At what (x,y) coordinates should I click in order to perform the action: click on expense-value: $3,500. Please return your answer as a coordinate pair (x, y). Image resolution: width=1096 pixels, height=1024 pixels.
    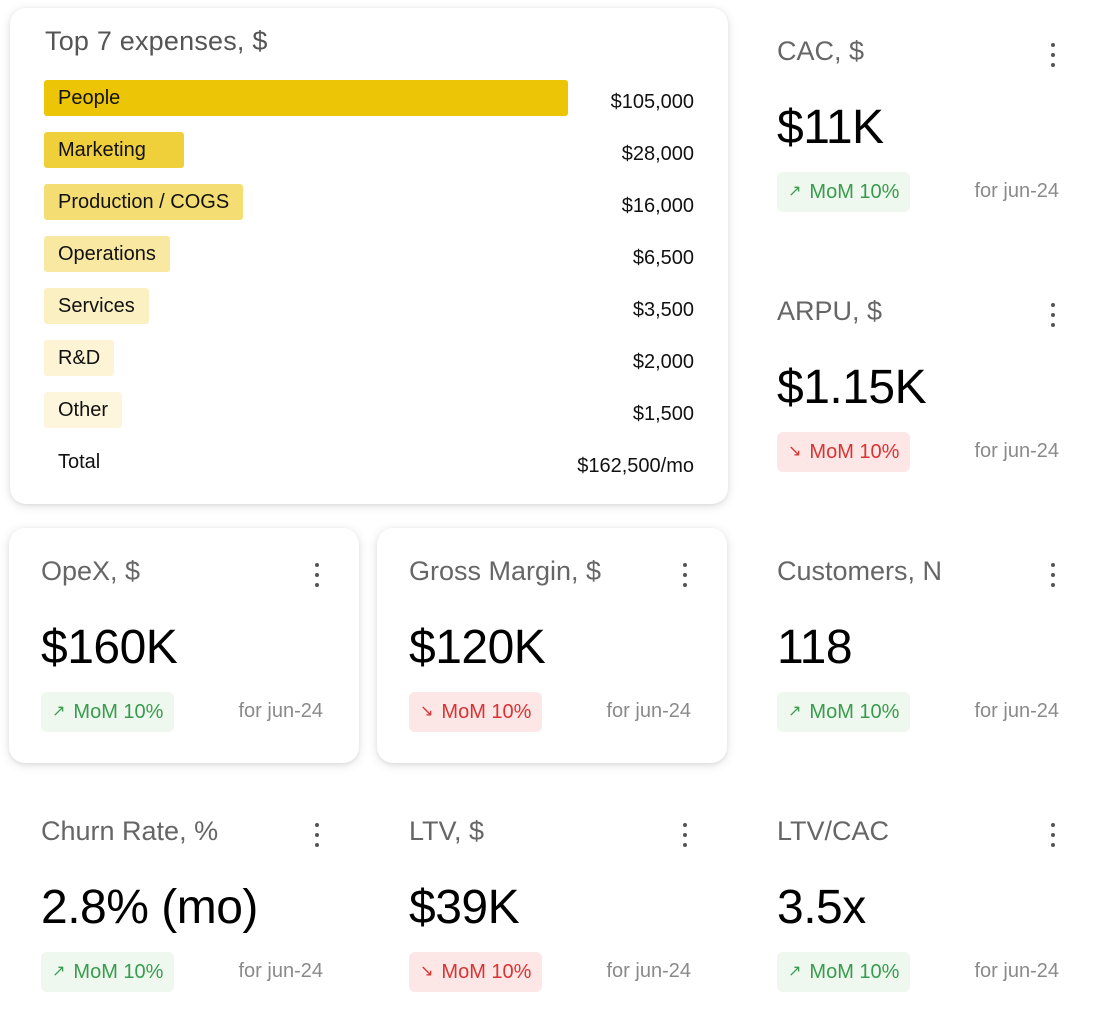
    Looking at the image, I should click on (663, 310).